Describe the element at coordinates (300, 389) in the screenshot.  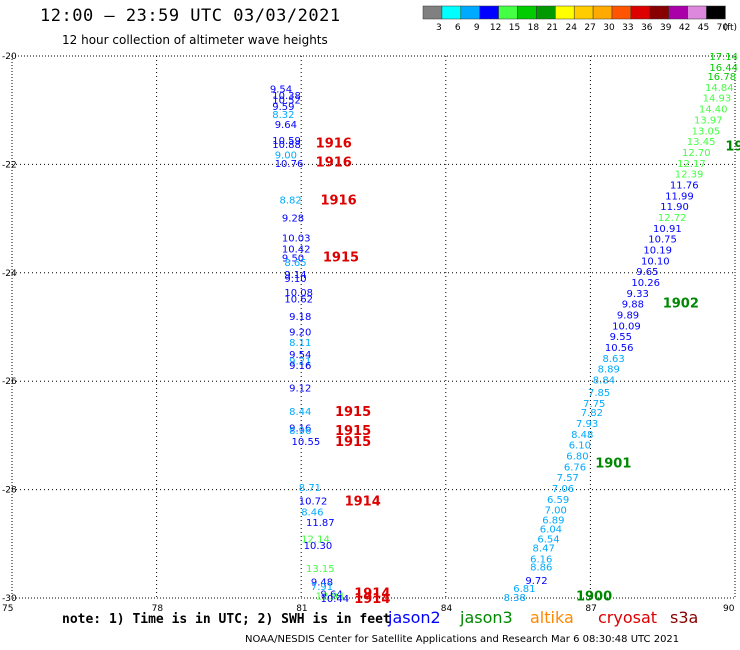
I see `wave-height-value: 9.12` at that location.